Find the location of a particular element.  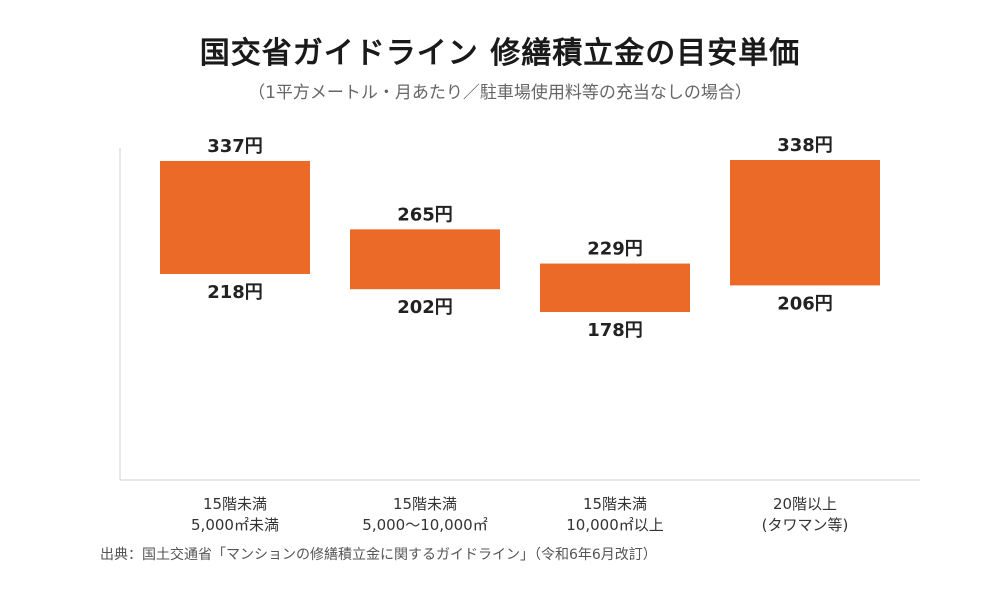

low-value-label: 206円 is located at coordinates (805, 303).